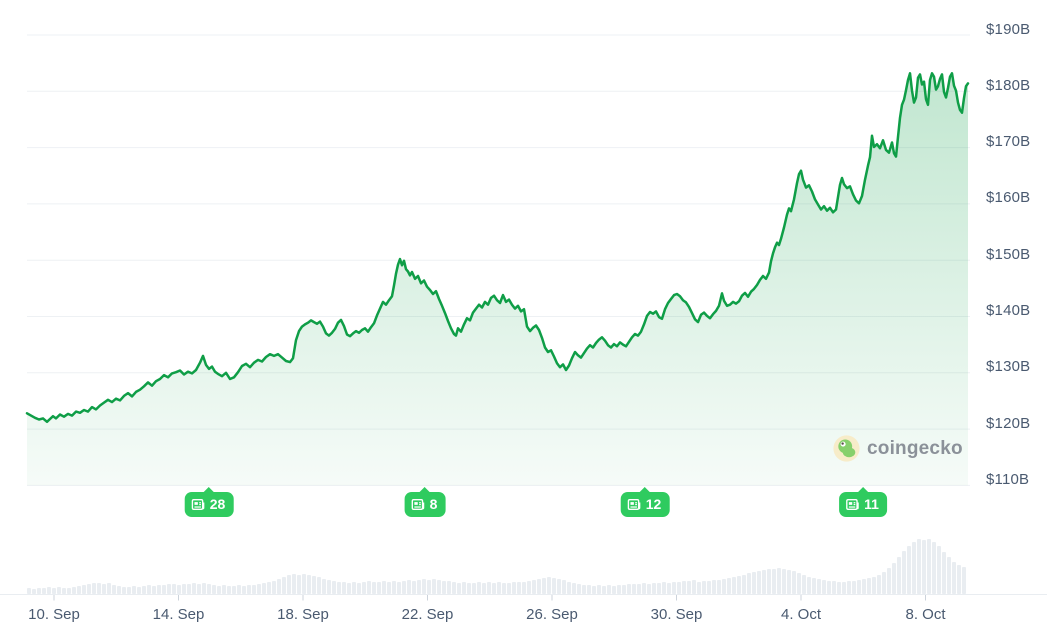 The image size is (1047, 639). What do you see at coordinates (1008, 198) in the screenshot?
I see `y-tick-label: $160B` at bounding box center [1008, 198].